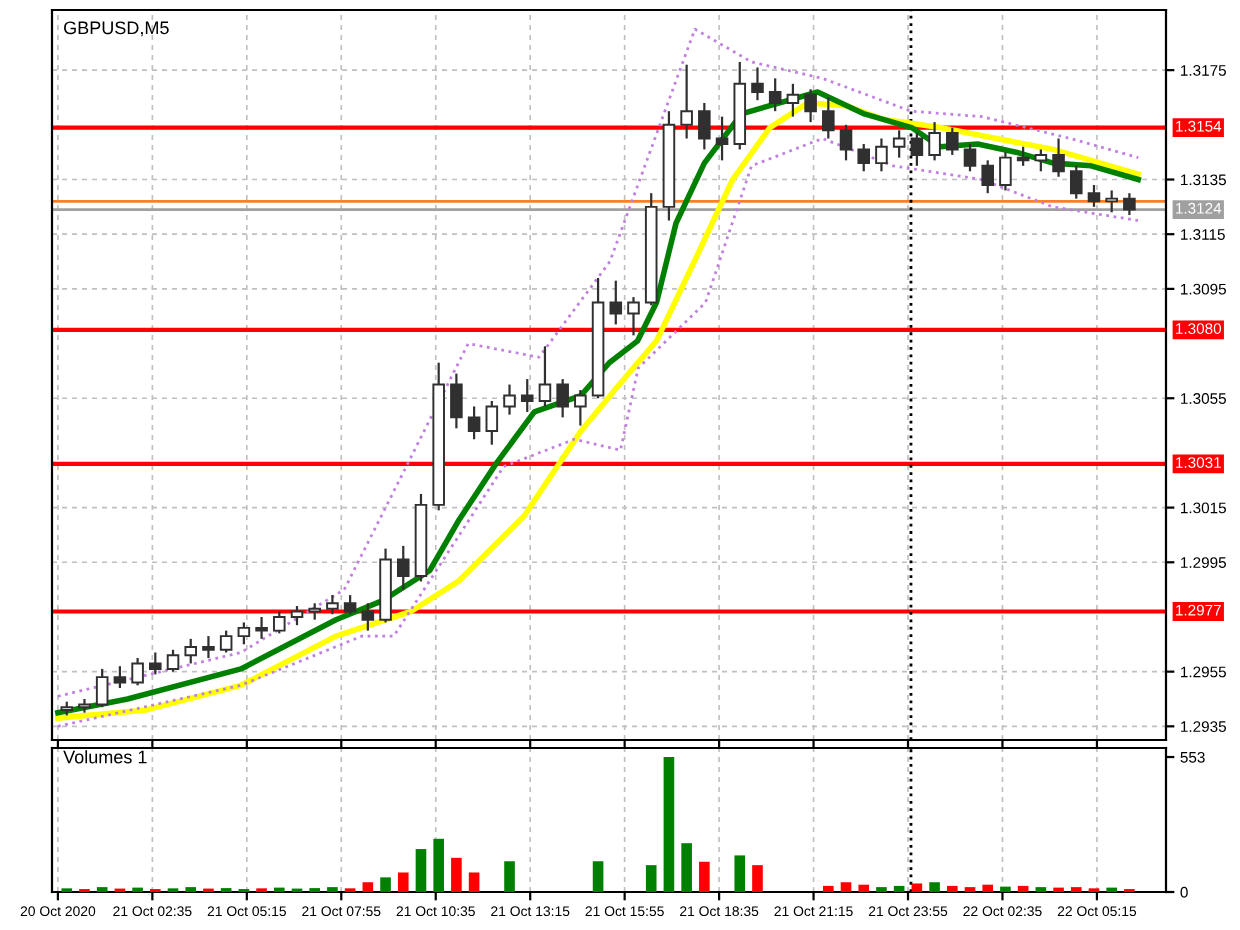  I want to click on chart-title: Volumes 1, so click(105, 757).